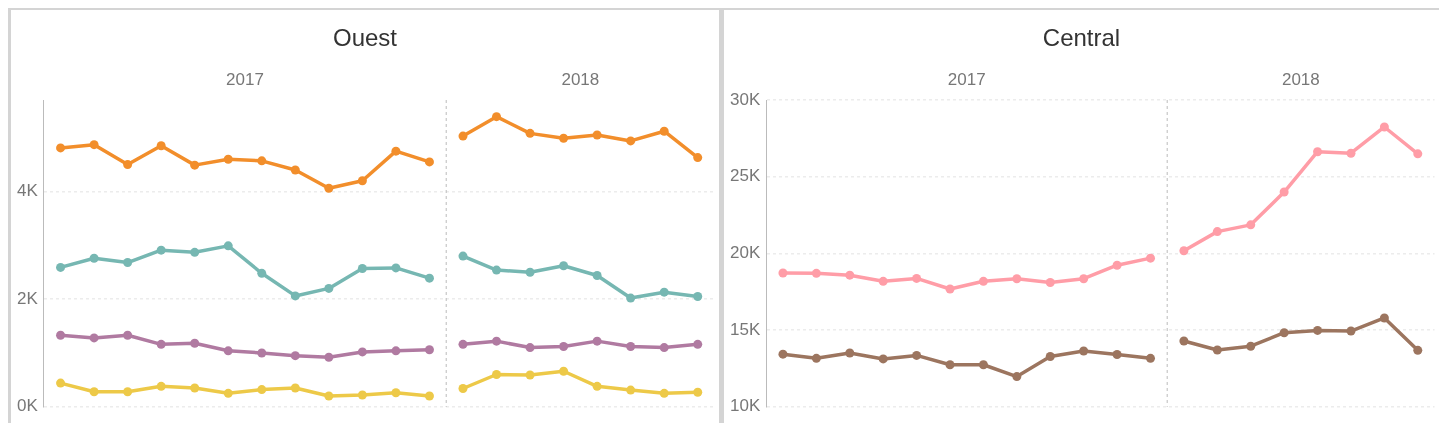 This screenshot has width=1445, height=423. What do you see at coordinates (745, 99) in the screenshot?
I see `y-tick-label: 30K` at bounding box center [745, 99].